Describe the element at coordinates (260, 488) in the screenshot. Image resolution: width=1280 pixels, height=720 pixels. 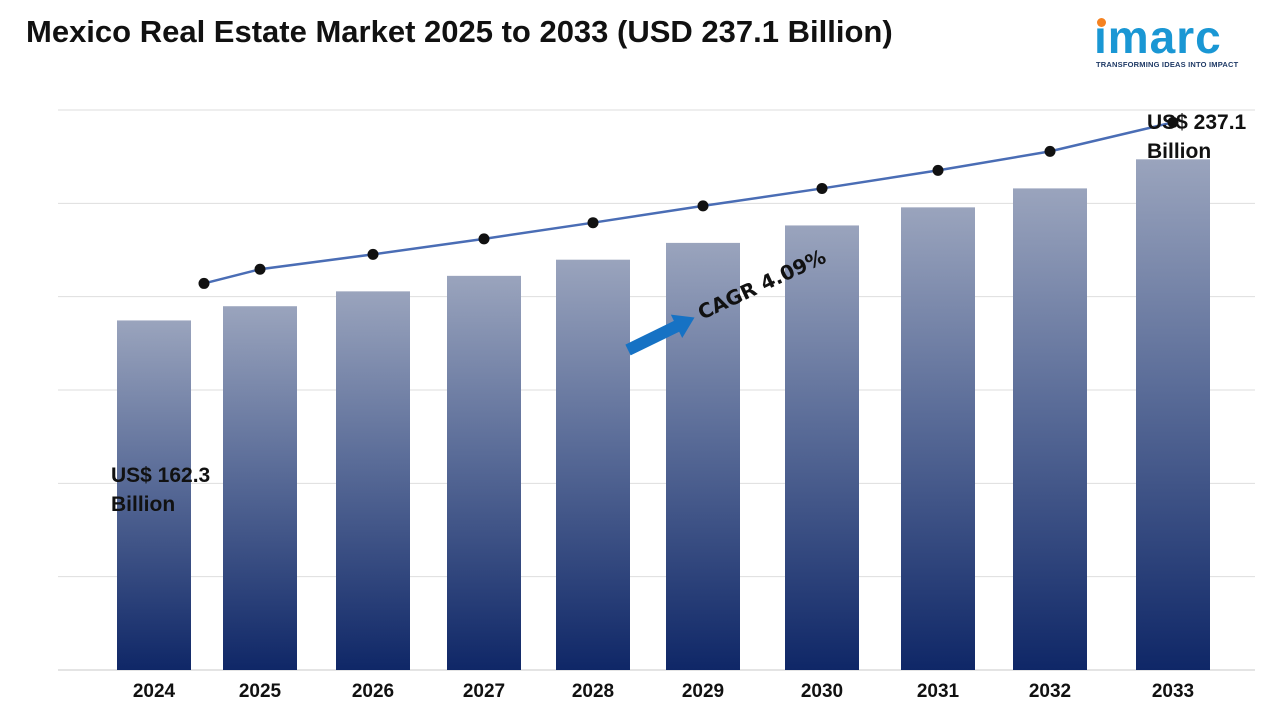
I see `bar-2025` at that location.